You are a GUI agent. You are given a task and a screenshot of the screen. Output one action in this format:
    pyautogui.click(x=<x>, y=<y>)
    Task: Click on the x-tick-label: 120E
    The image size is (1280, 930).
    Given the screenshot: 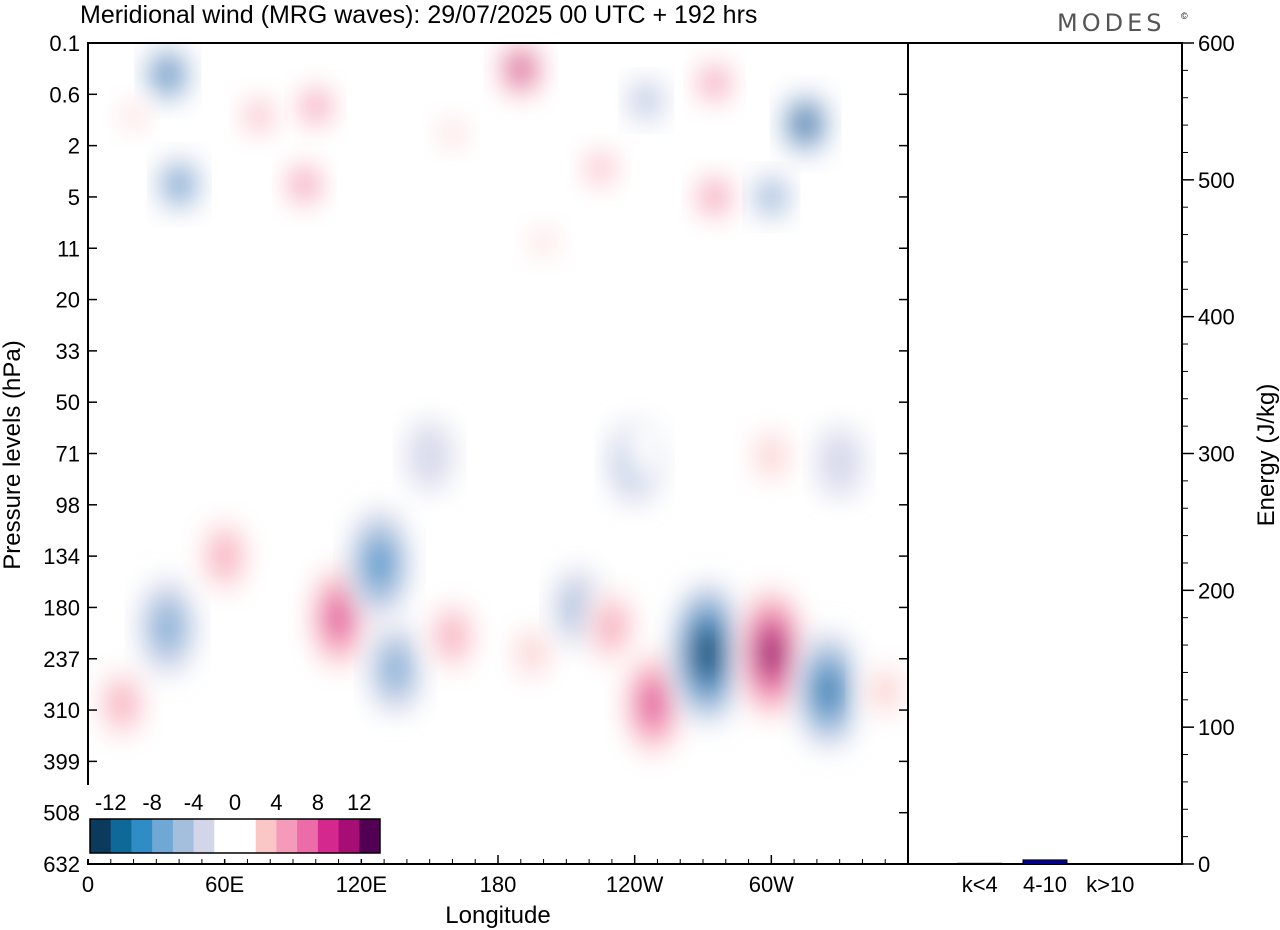 What is the action you would take?
    pyautogui.click(x=361, y=884)
    